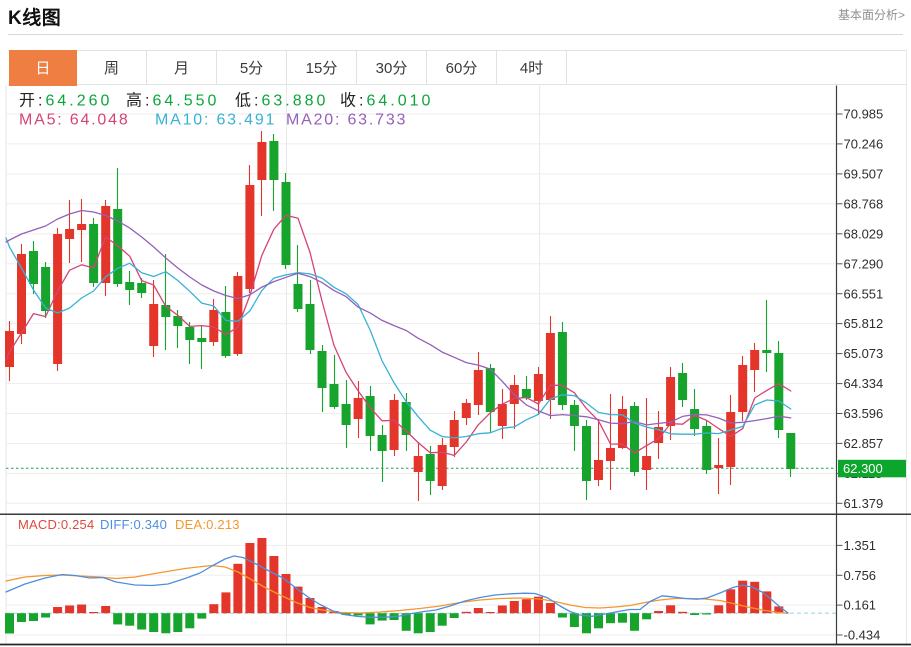  What do you see at coordinates (386, 101) in the screenshot?
I see `svg-text: 收:64.010` at bounding box center [386, 101].